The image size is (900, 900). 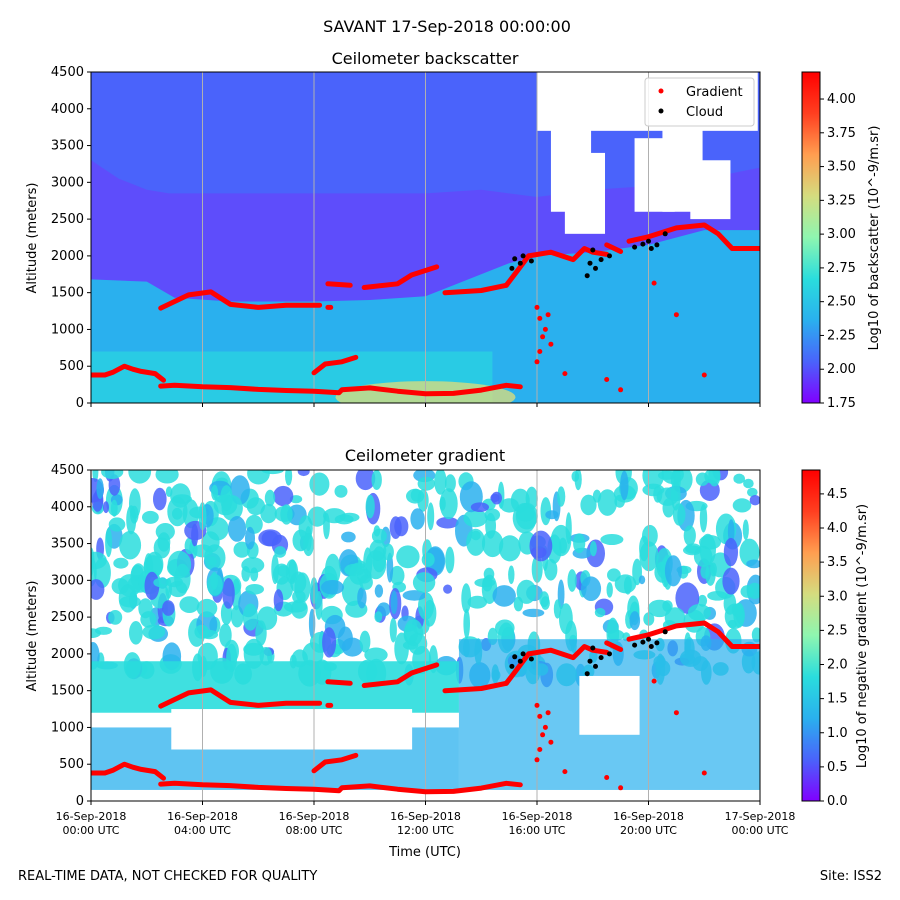 I want to click on xtick-label-time: 04:00 UTC, so click(x=202, y=830).